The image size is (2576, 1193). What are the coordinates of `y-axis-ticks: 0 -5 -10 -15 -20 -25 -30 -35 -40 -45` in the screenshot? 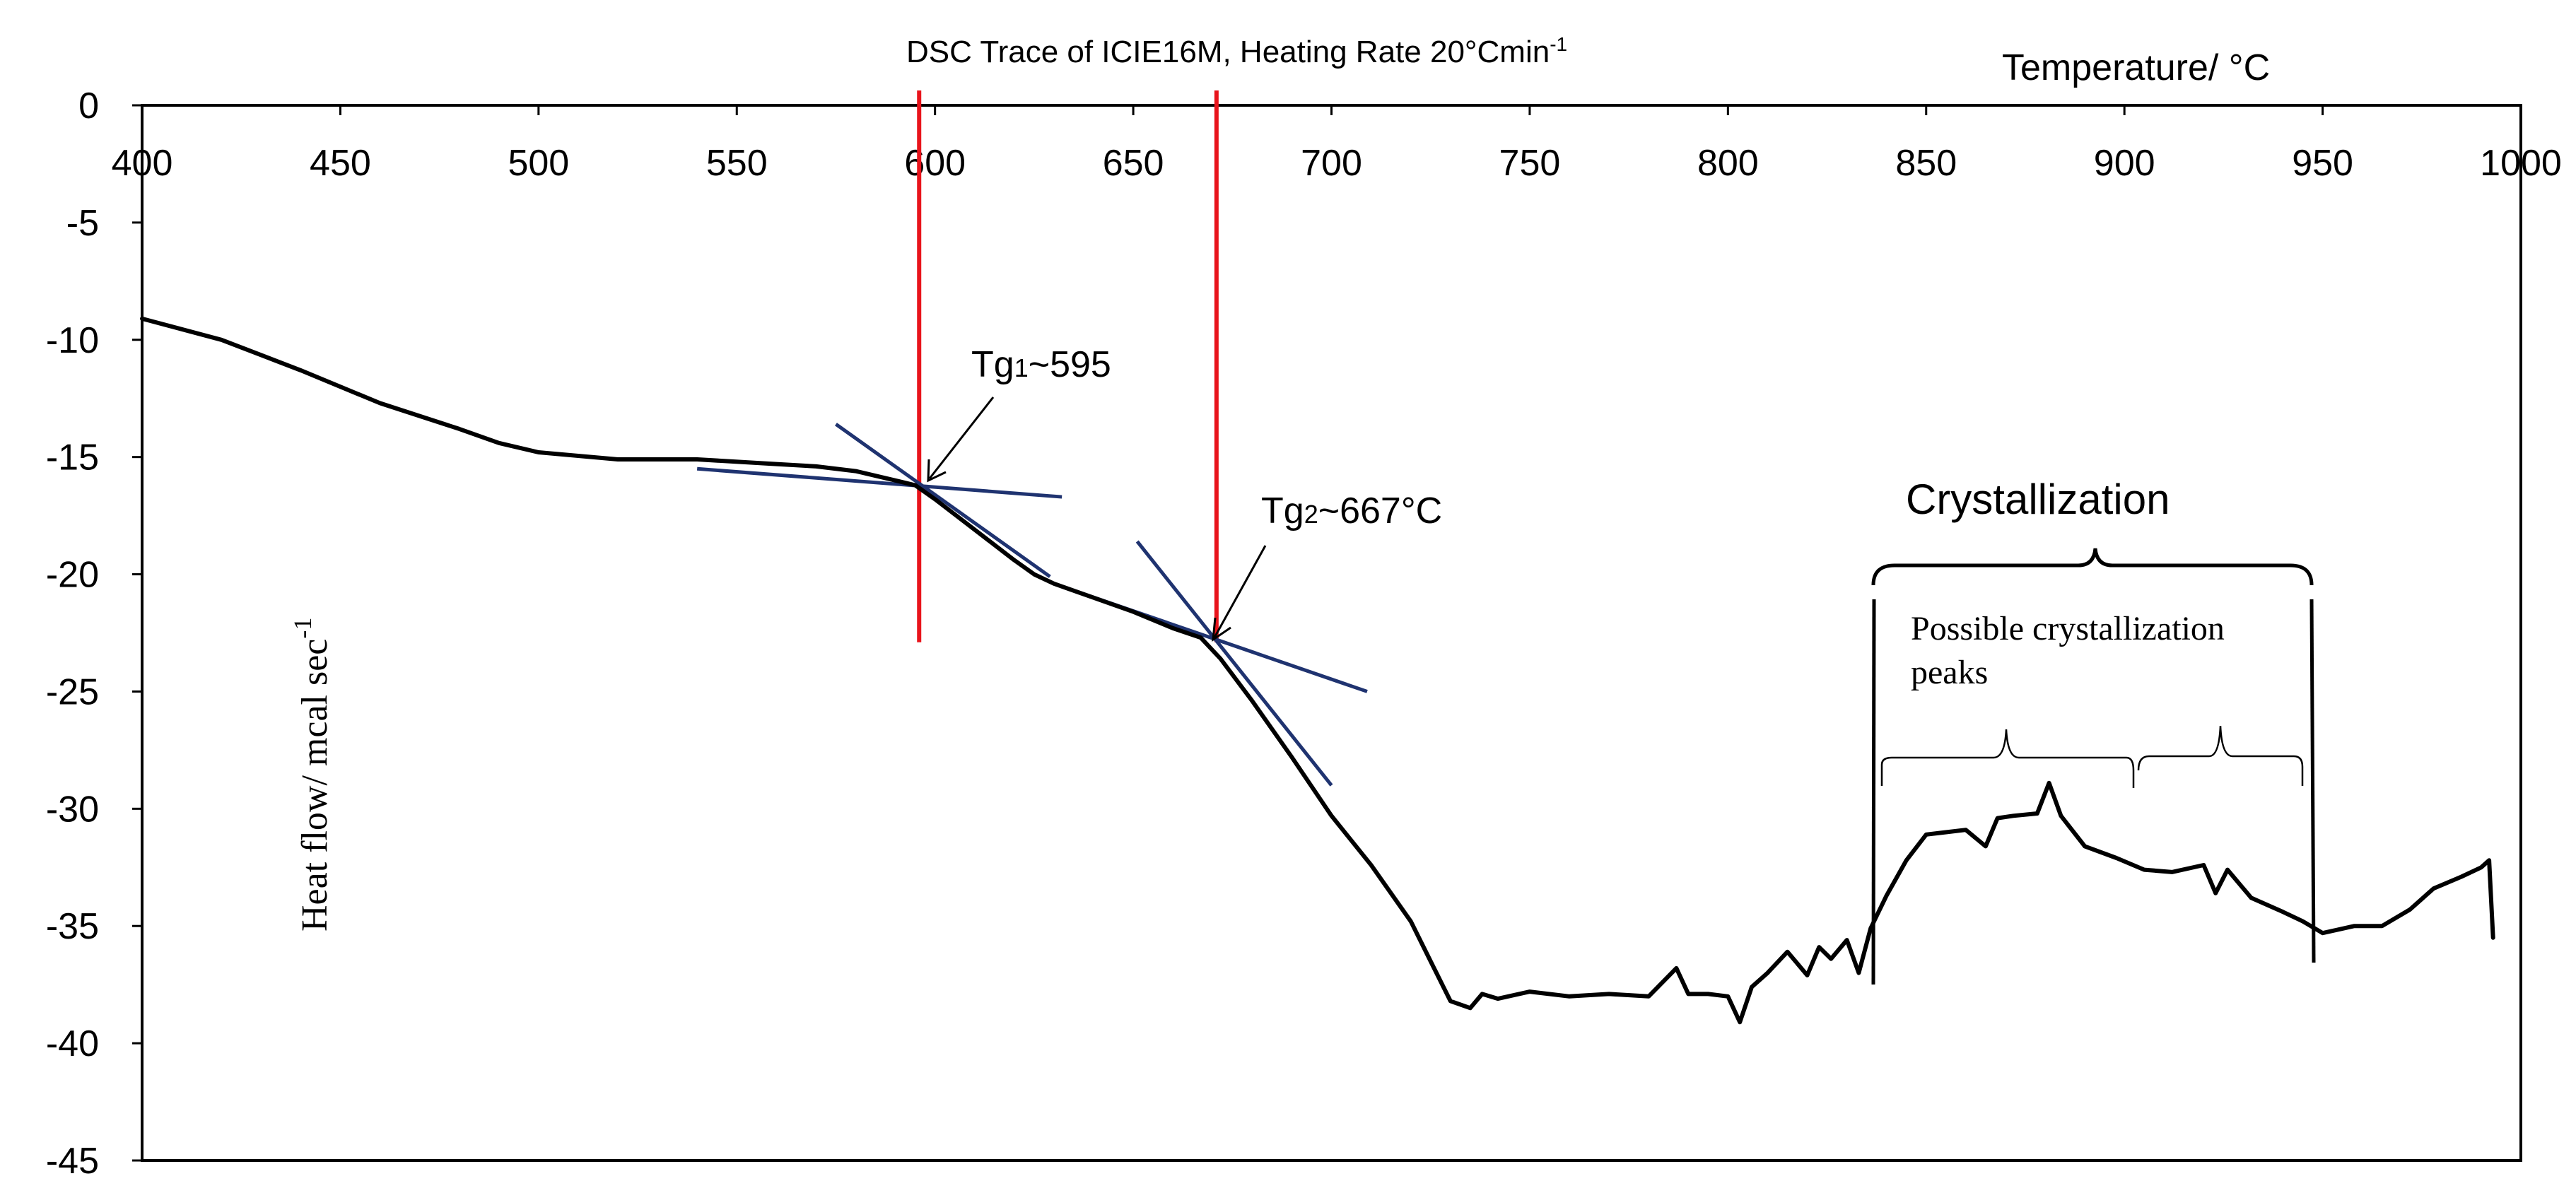 It's located at (94, 634).